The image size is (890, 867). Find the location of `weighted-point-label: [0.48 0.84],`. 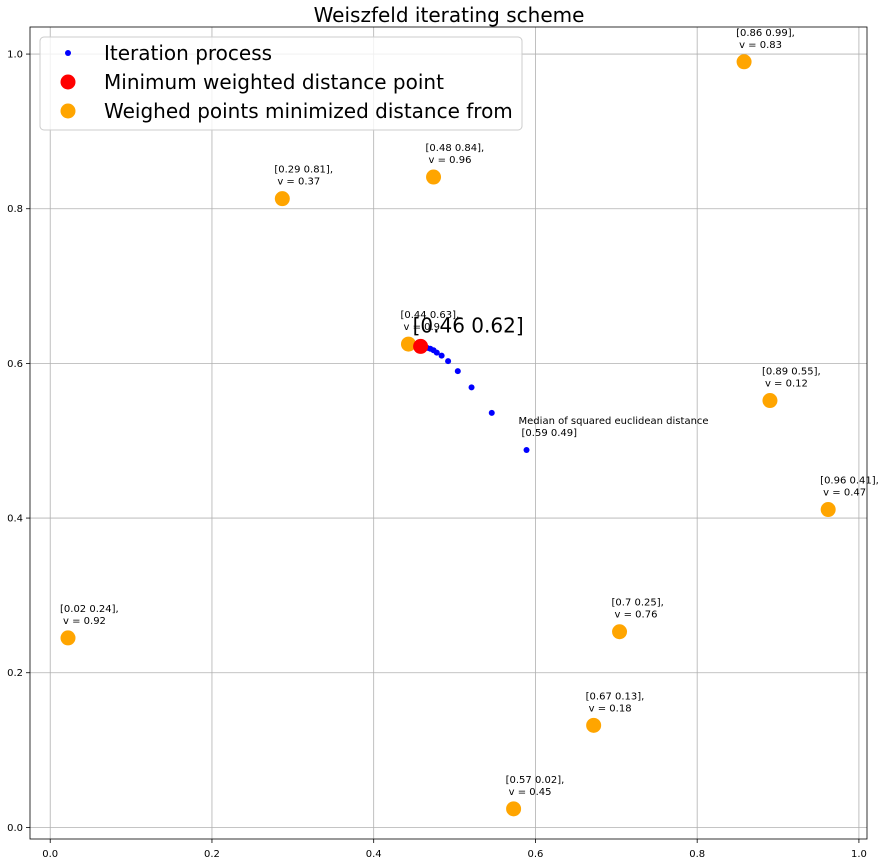

weighted-point-label: [0.48 0.84], is located at coordinates (455, 148).